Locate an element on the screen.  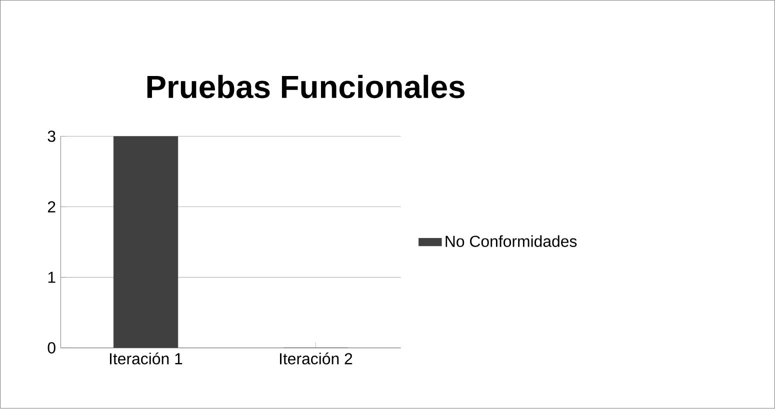
y-tick-label: 3 is located at coordinates (52, 136).